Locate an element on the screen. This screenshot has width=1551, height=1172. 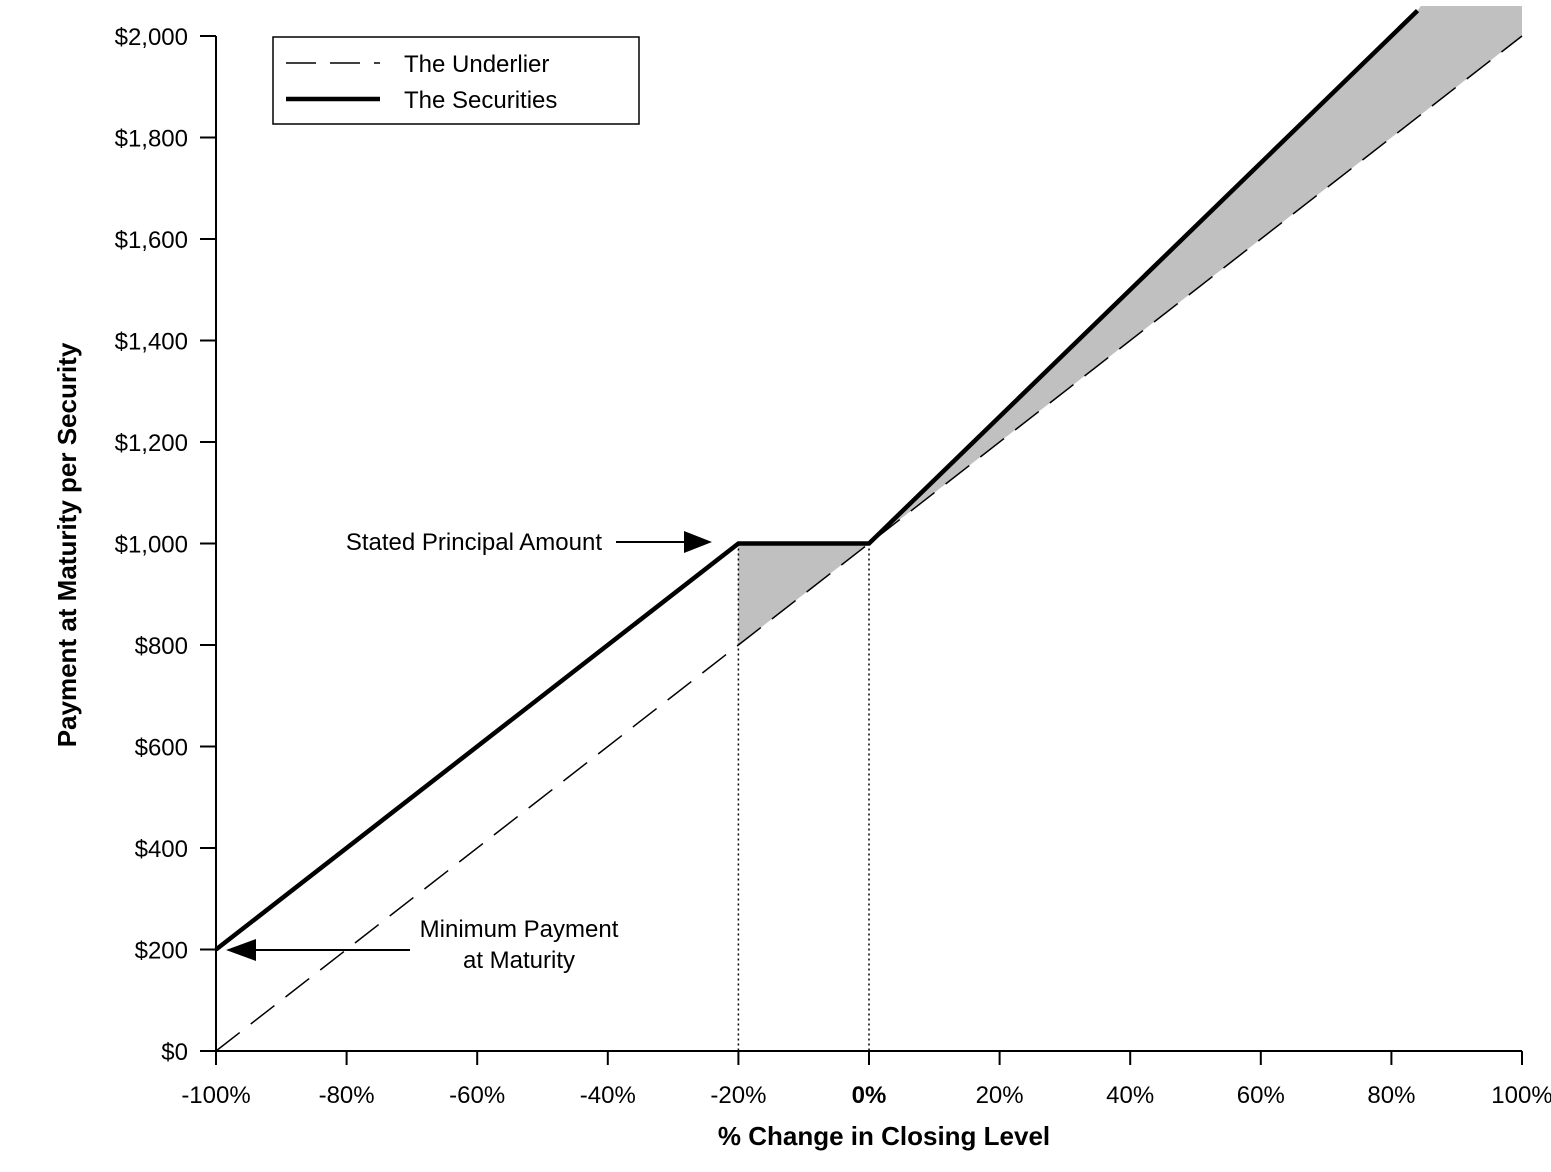
x-tick-label: -20% is located at coordinates (738, 1095).